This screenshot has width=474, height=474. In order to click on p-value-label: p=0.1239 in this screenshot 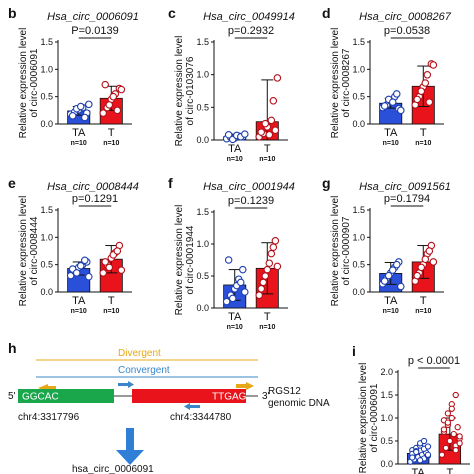, I will do `click(251, 201)`.